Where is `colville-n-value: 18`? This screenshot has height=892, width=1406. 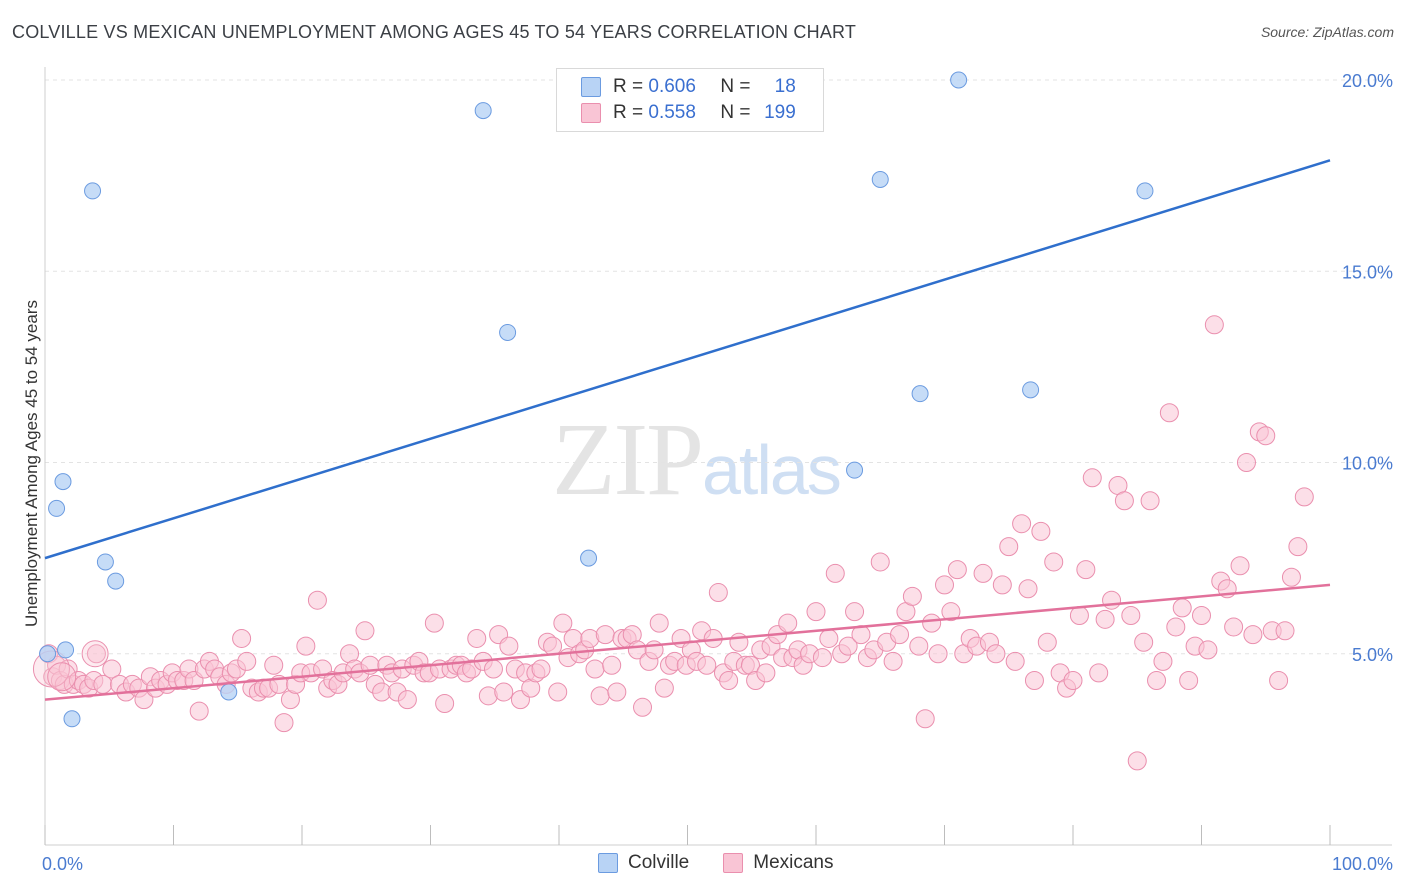 colville-n-value: 18 is located at coordinates (785, 86).